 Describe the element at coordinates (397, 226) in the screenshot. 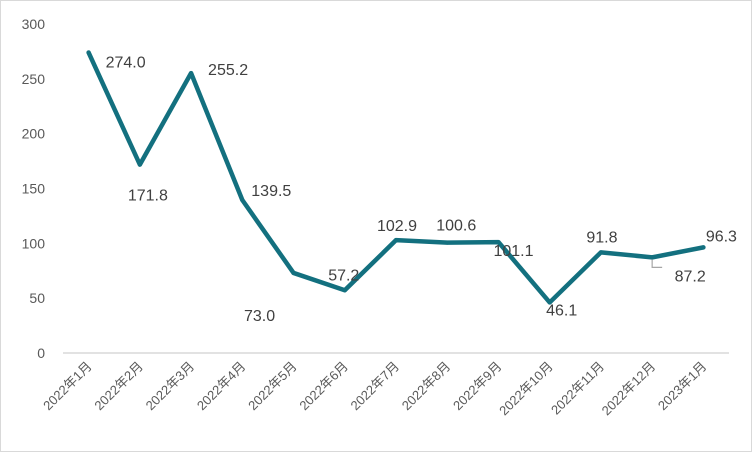

I see `data-label: 102.9` at that location.